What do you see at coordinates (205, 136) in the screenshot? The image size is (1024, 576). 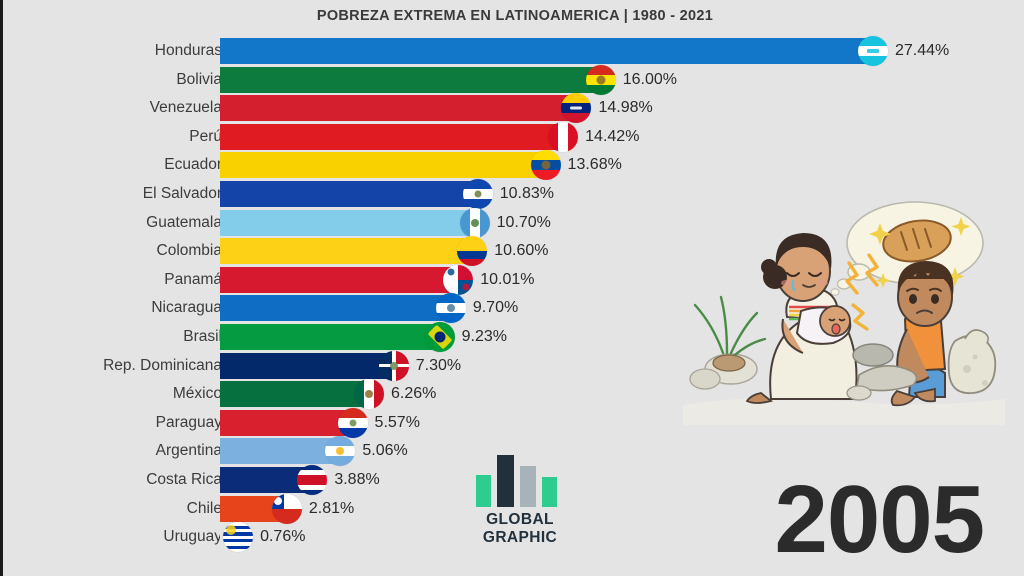 I see `bar-label-per: Perú` at bounding box center [205, 136].